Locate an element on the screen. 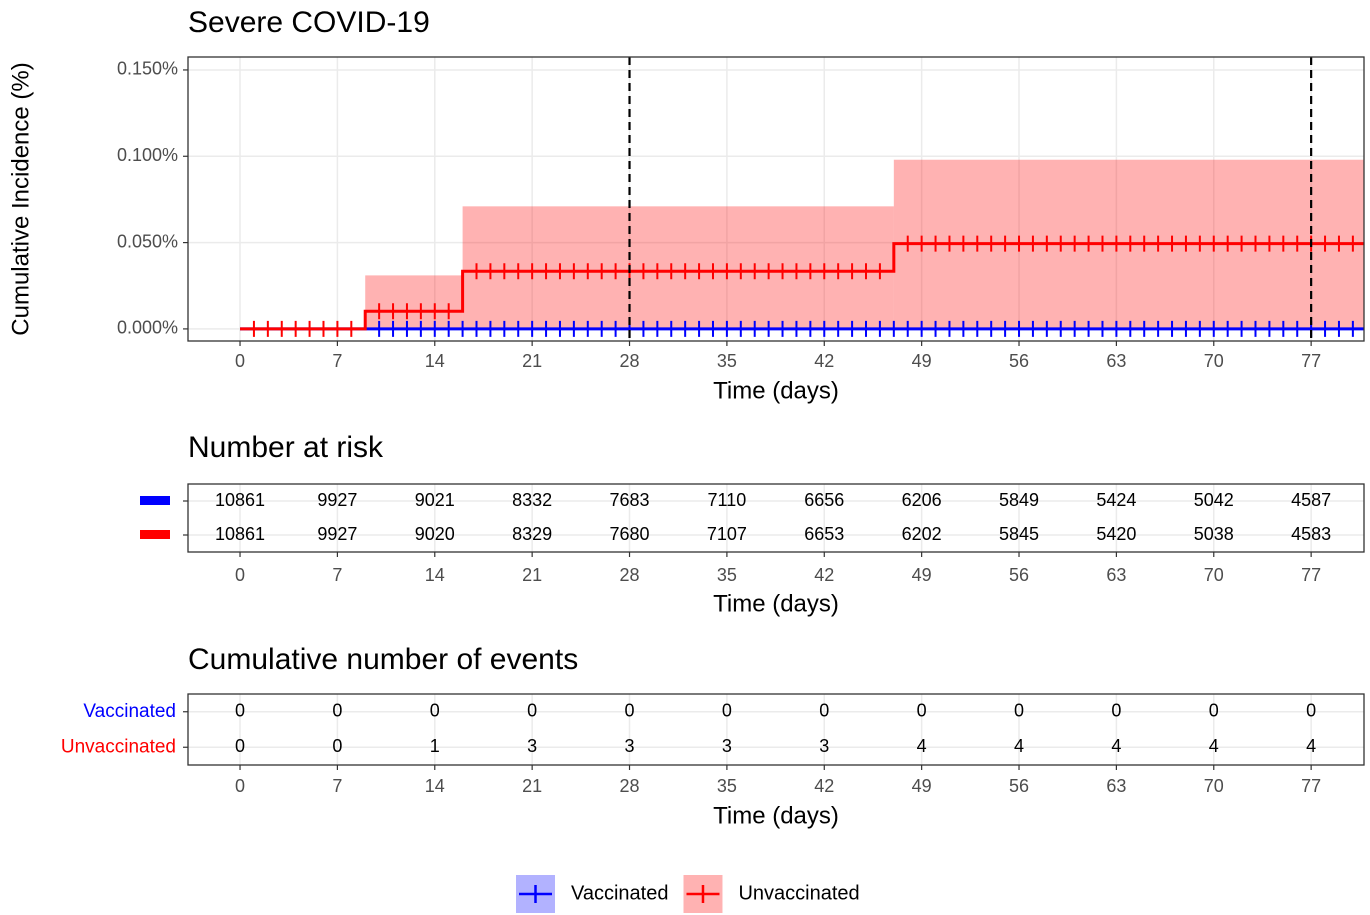 The width and height of the screenshot is (1370, 915). x-tick-label: 7 is located at coordinates (337, 361).